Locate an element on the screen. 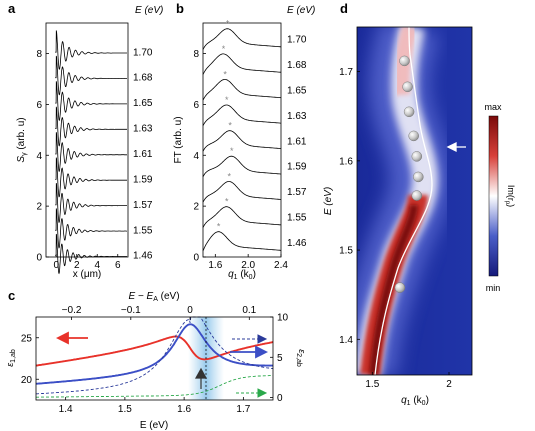 The height and width of the screenshot is (431, 535). panel-d-ytick-label: 1.7 is located at coordinates (346, 72).